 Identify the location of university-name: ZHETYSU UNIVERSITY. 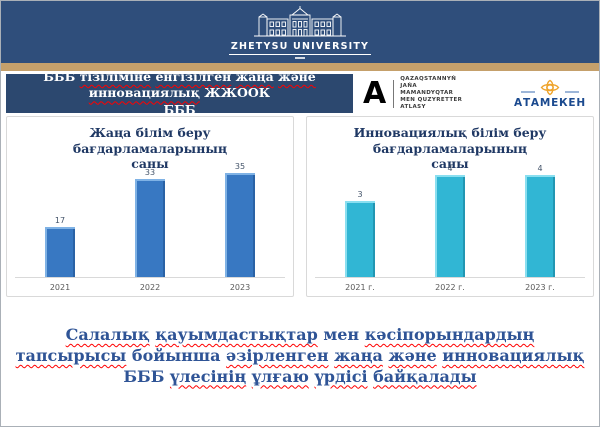
(300, 47).